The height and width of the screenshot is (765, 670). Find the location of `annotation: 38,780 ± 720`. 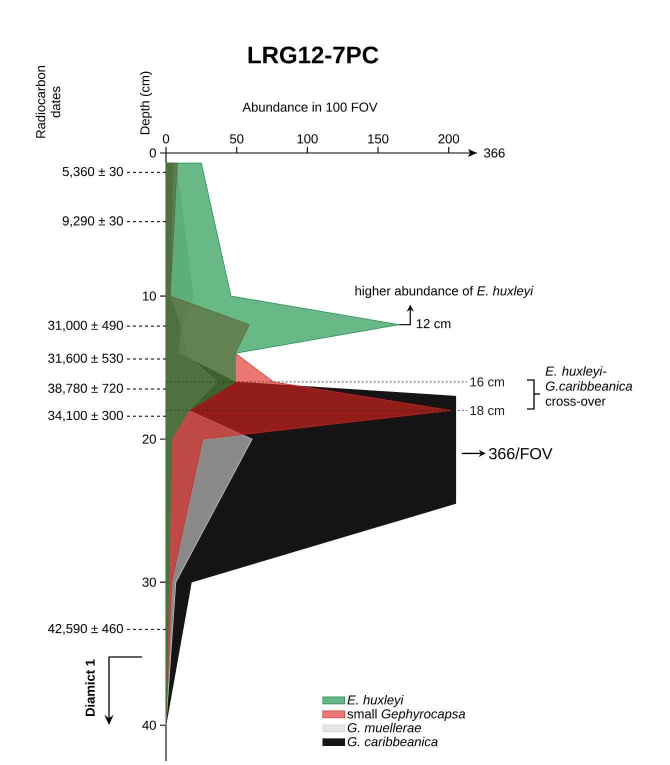

annotation: 38,780 ± 720 is located at coordinates (85, 389).